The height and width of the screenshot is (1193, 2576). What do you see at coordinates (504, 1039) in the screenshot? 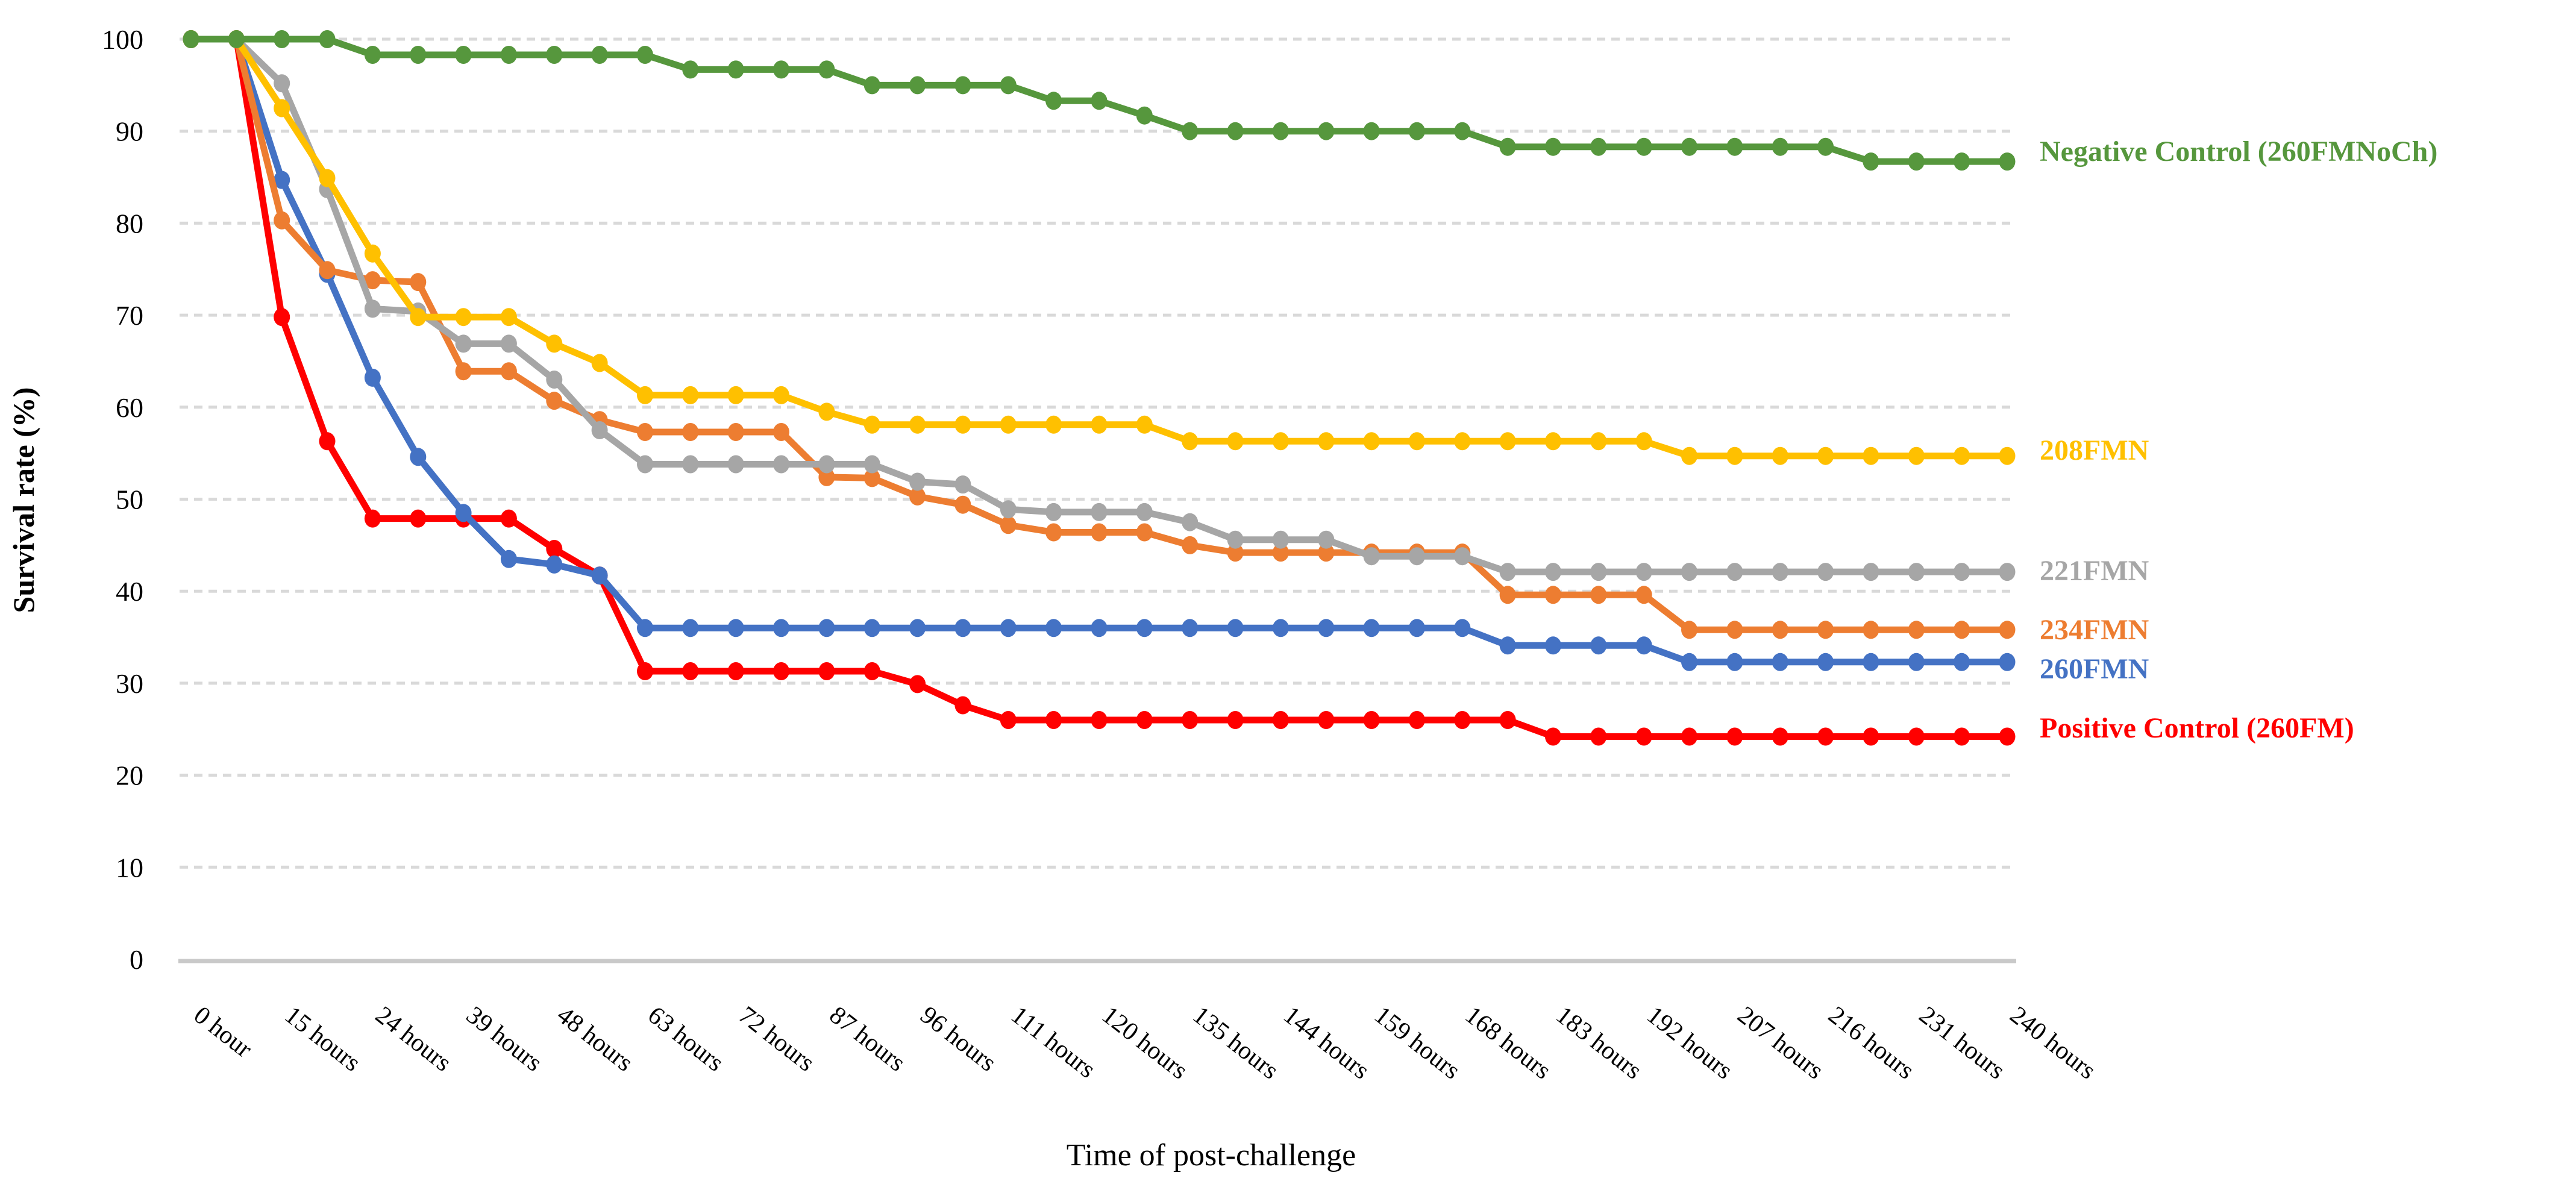
I see `x-tick-label: 39 hours` at bounding box center [504, 1039].